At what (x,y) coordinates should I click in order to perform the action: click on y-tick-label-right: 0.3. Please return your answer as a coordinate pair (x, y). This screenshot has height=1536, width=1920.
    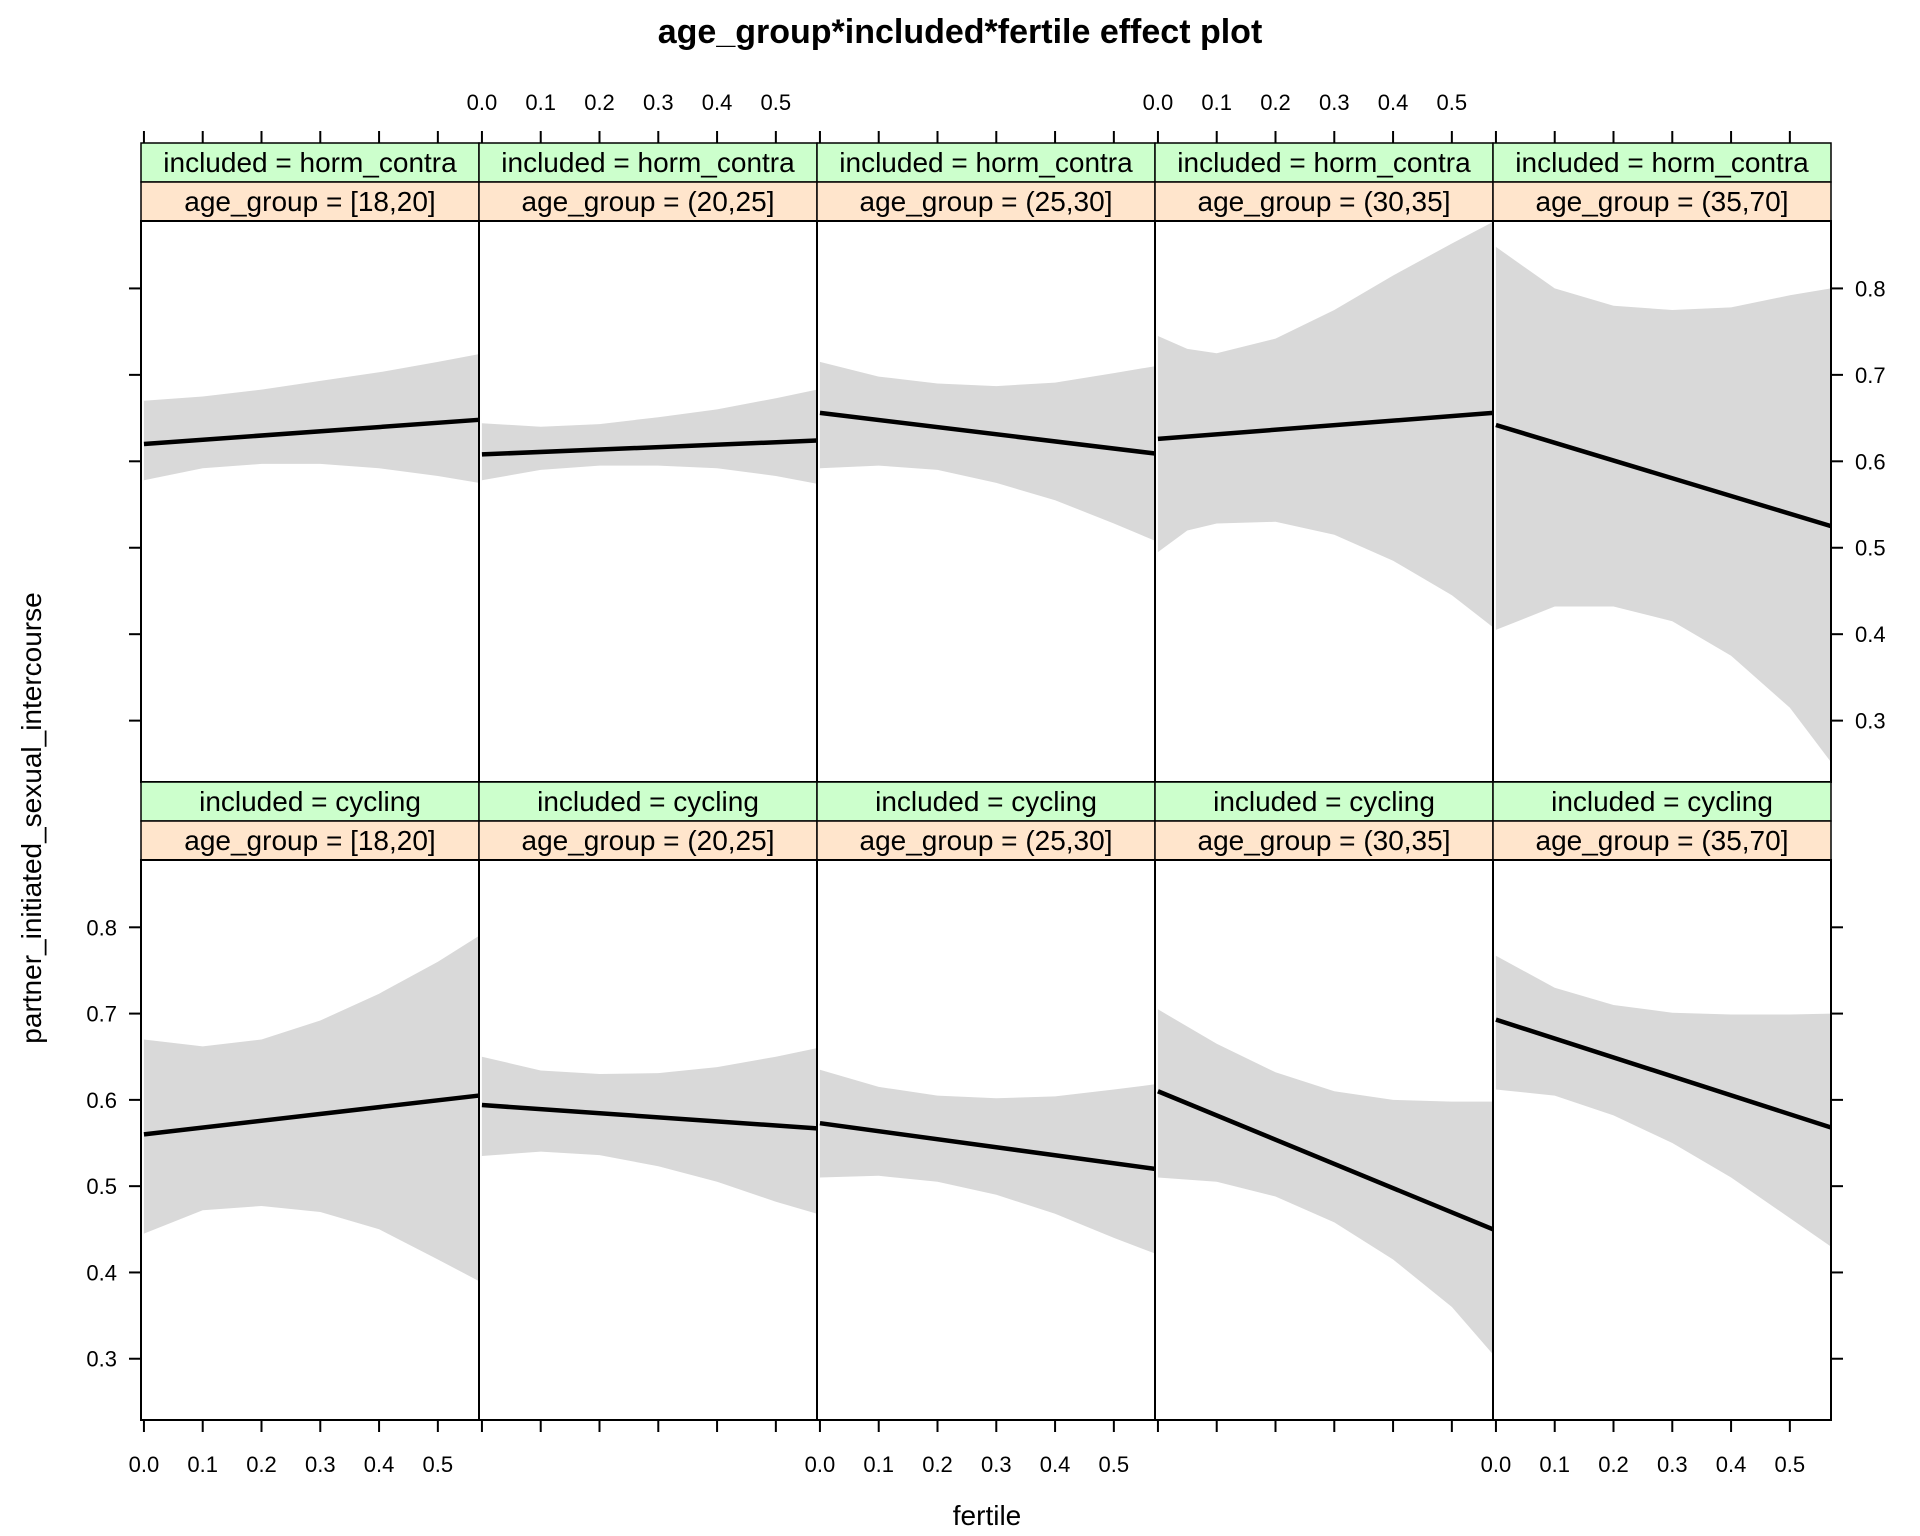
    Looking at the image, I should click on (1870, 721).